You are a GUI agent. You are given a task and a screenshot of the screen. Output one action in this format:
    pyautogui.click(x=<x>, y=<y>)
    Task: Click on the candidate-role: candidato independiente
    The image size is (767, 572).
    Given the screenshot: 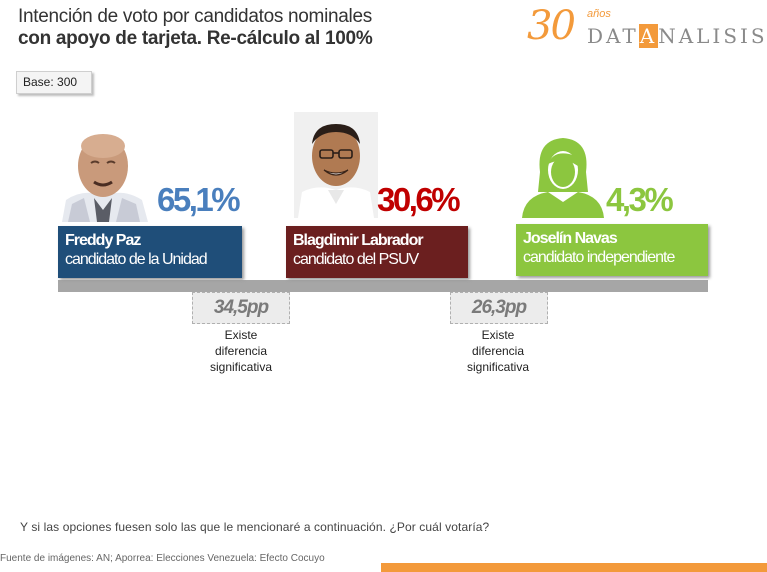 What is the action you would take?
    pyautogui.click(x=599, y=257)
    